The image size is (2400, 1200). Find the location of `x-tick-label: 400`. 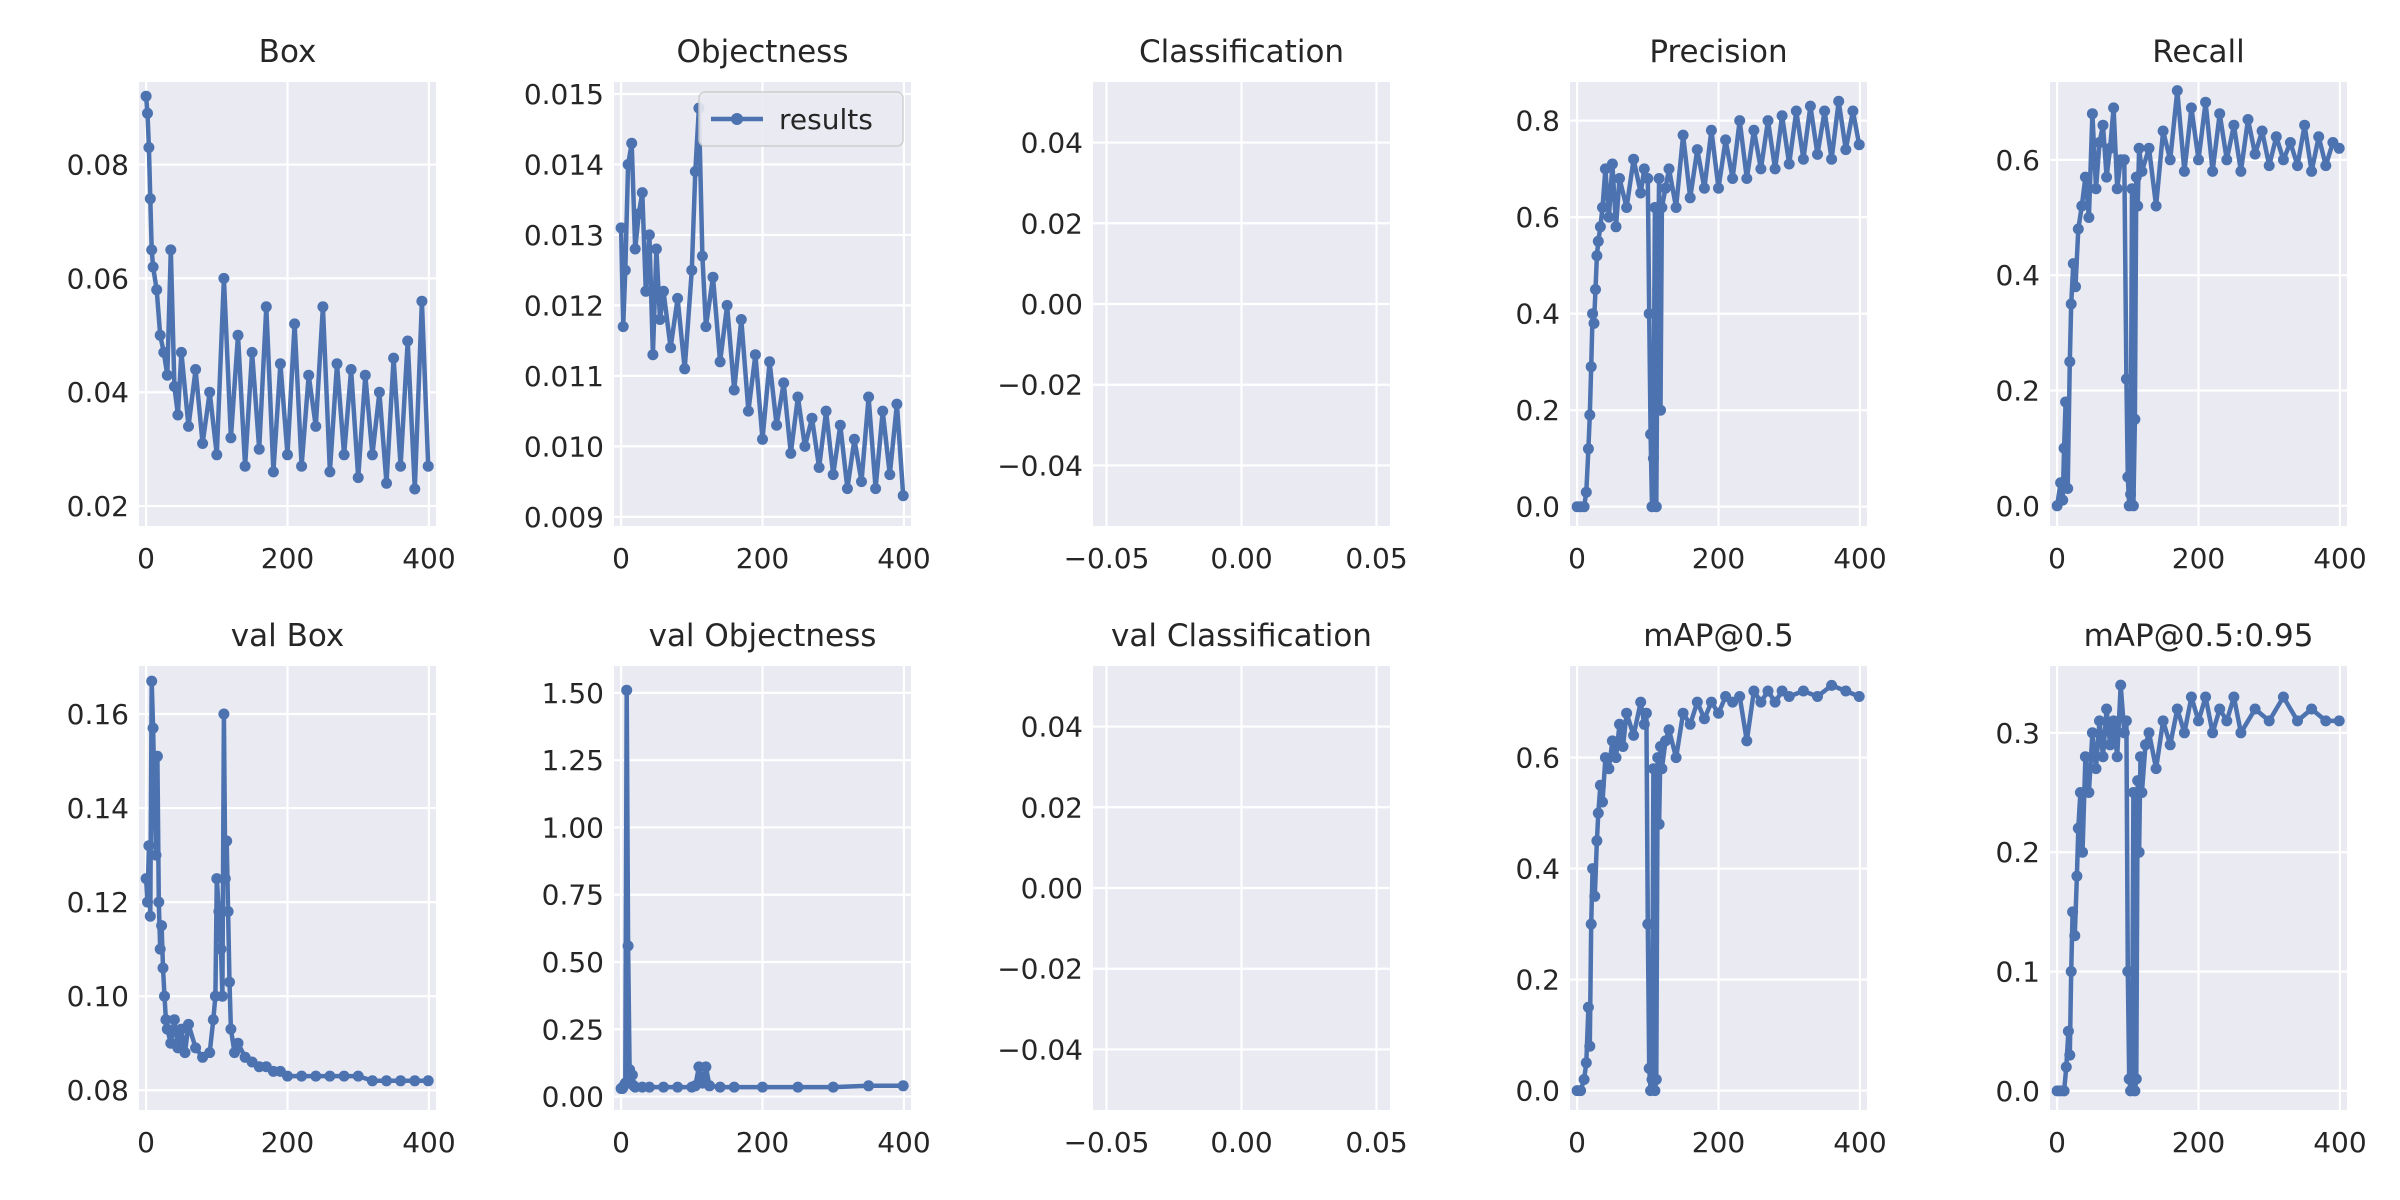

x-tick-label: 400 is located at coordinates (1859, 558).